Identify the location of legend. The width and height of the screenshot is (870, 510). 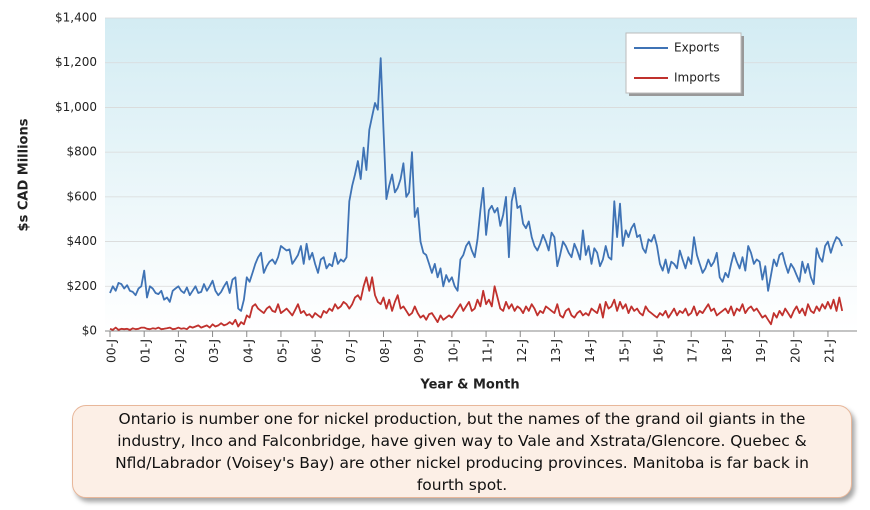
(683, 63).